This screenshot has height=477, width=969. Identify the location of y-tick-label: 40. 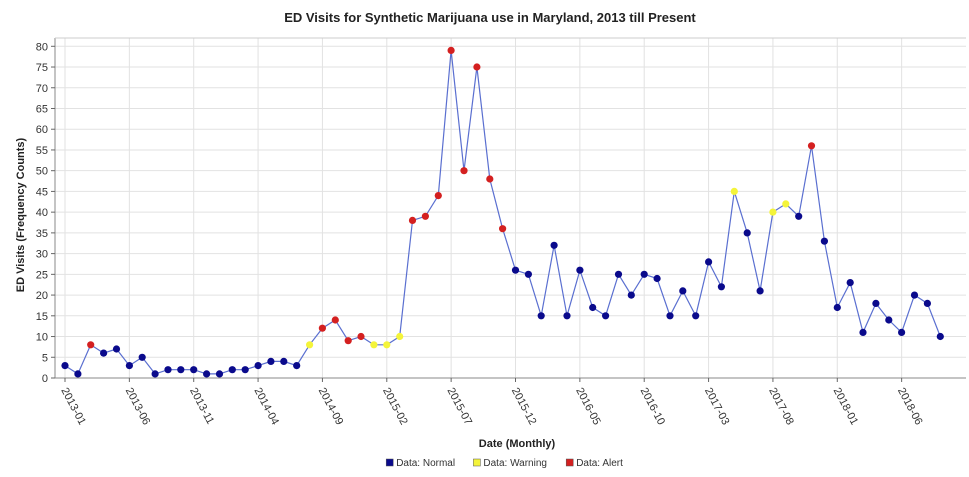
(42, 213).